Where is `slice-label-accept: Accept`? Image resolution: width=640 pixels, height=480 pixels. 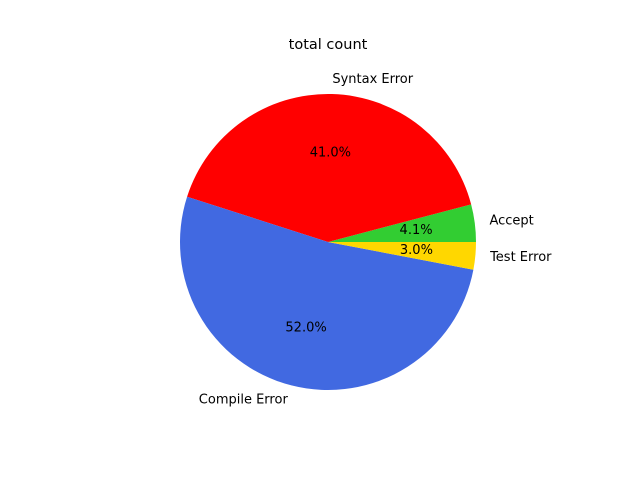 slice-label-accept: Accept is located at coordinates (511, 221).